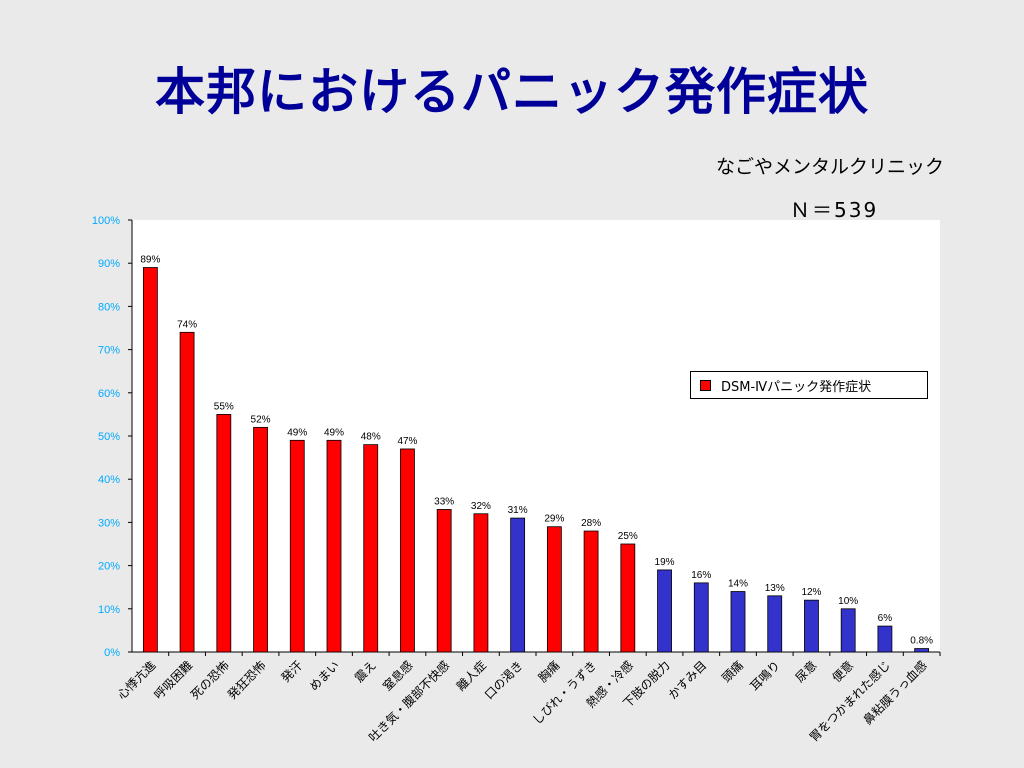 The width and height of the screenshot is (1024, 768). What do you see at coordinates (261, 419) in the screenshot?
I see `bar-value-label: 52%` at bounding box center [261, 419].